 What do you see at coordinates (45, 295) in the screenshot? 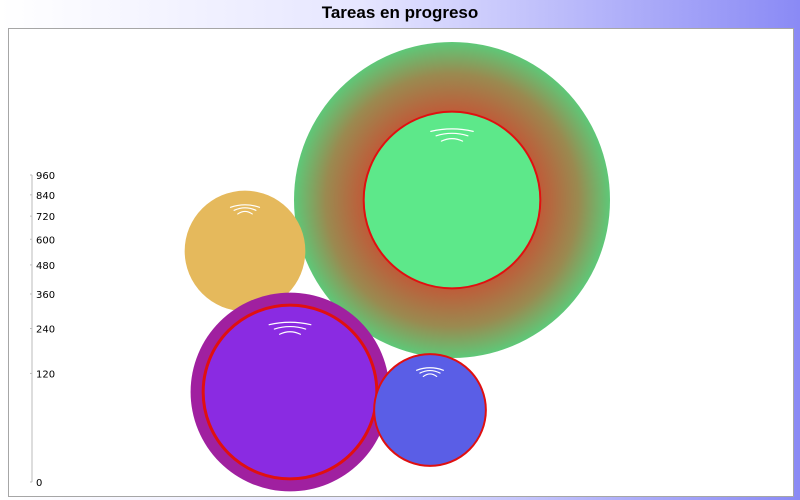
I see `scale-tick-label: 360` at bounding box center [45, 295].